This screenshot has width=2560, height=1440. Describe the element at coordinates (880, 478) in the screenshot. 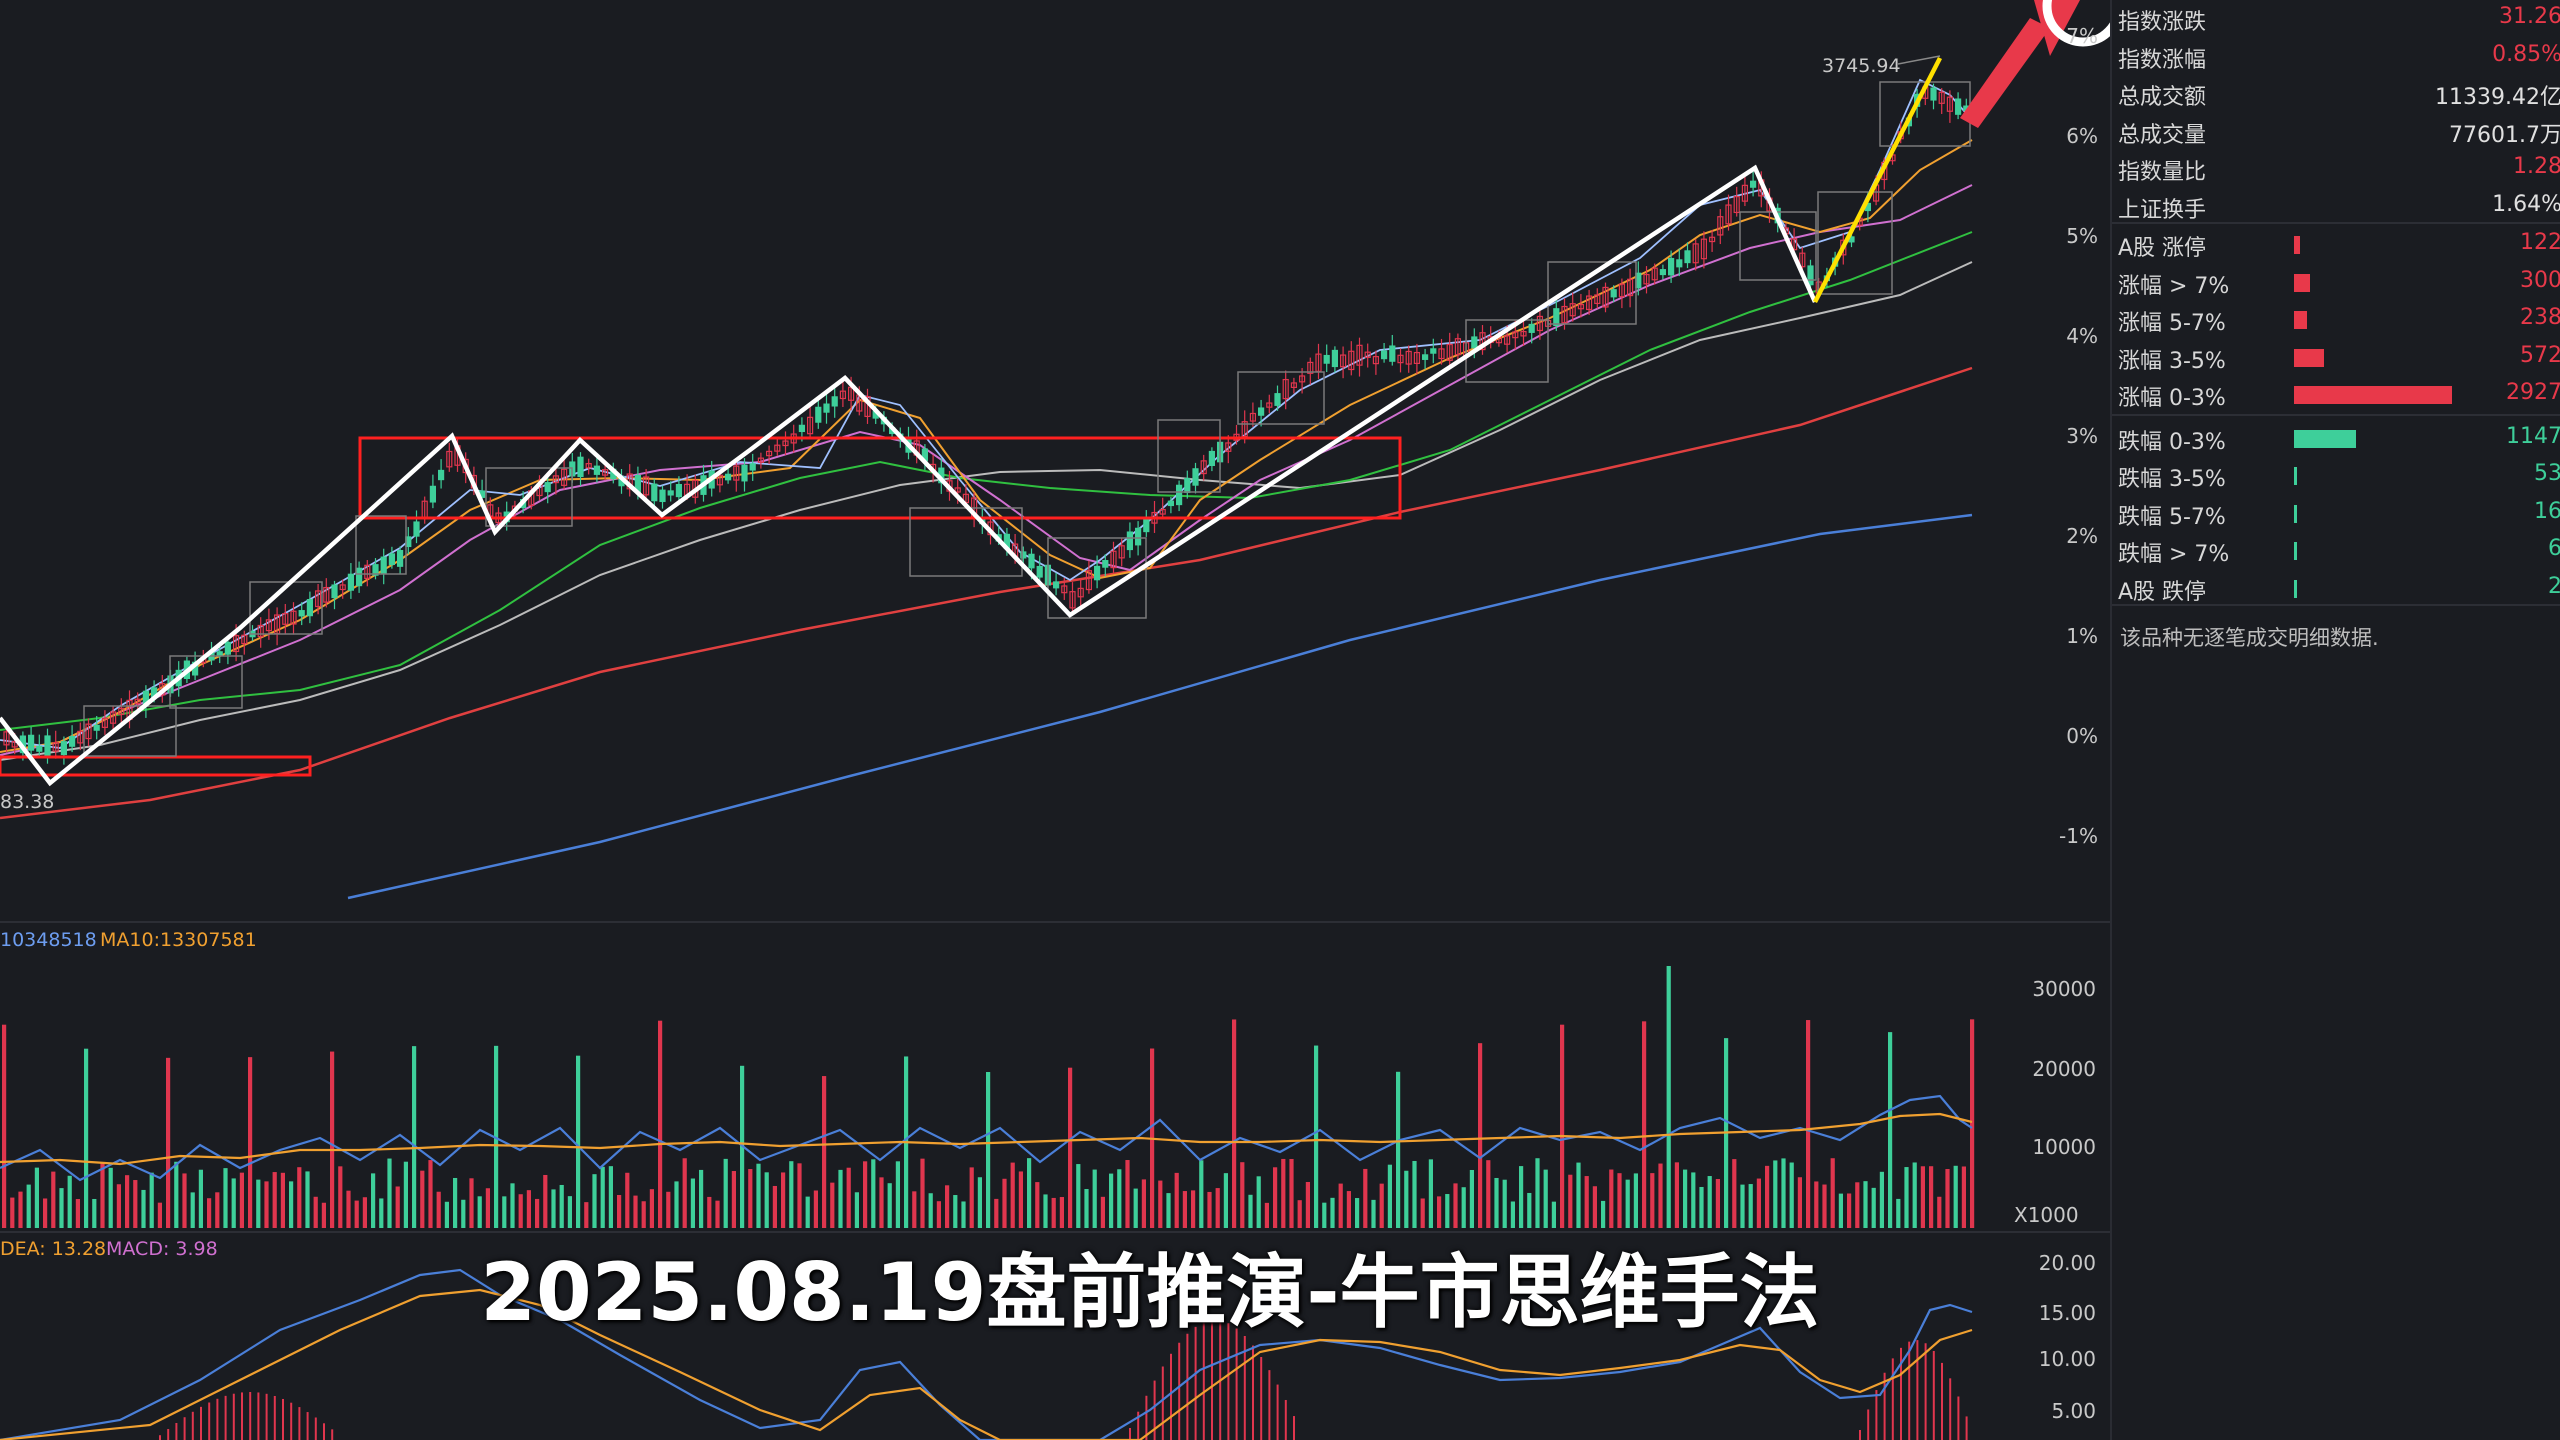

I see `consolidation-zone-box` at that location.